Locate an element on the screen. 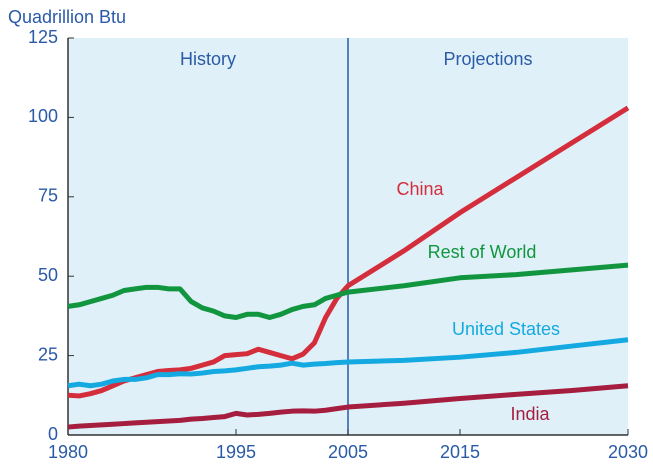 The image size is (653, 473). y-tick-label: 0 is located at coordinates (53, 434).